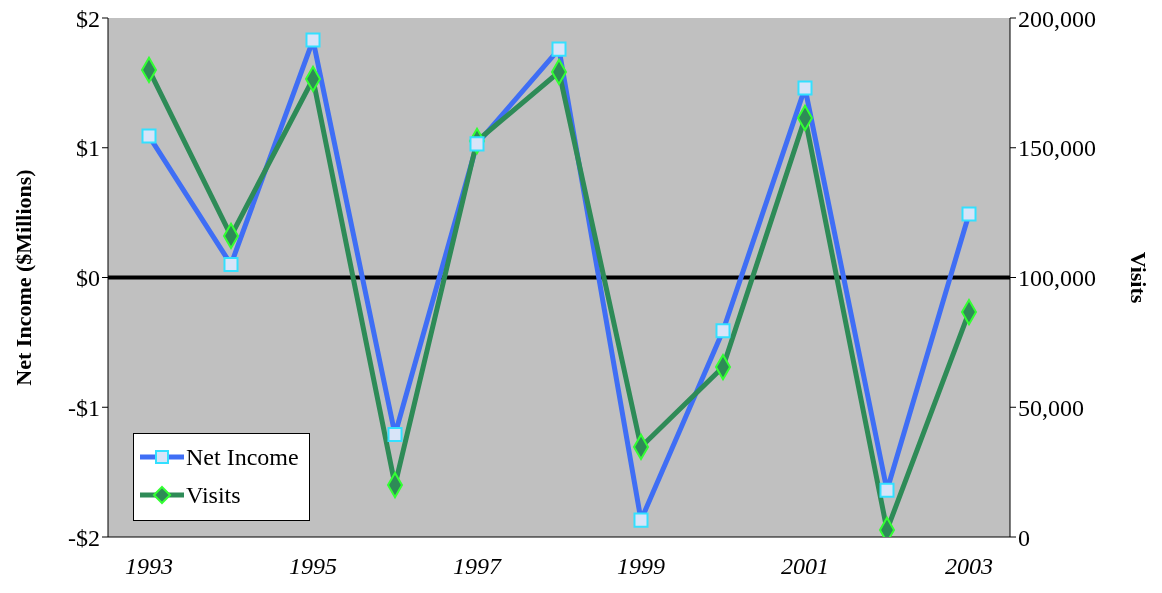 This screenshot has height=593, width=1162. I want to click on x-tick-label: 1995, so click(313, 566).